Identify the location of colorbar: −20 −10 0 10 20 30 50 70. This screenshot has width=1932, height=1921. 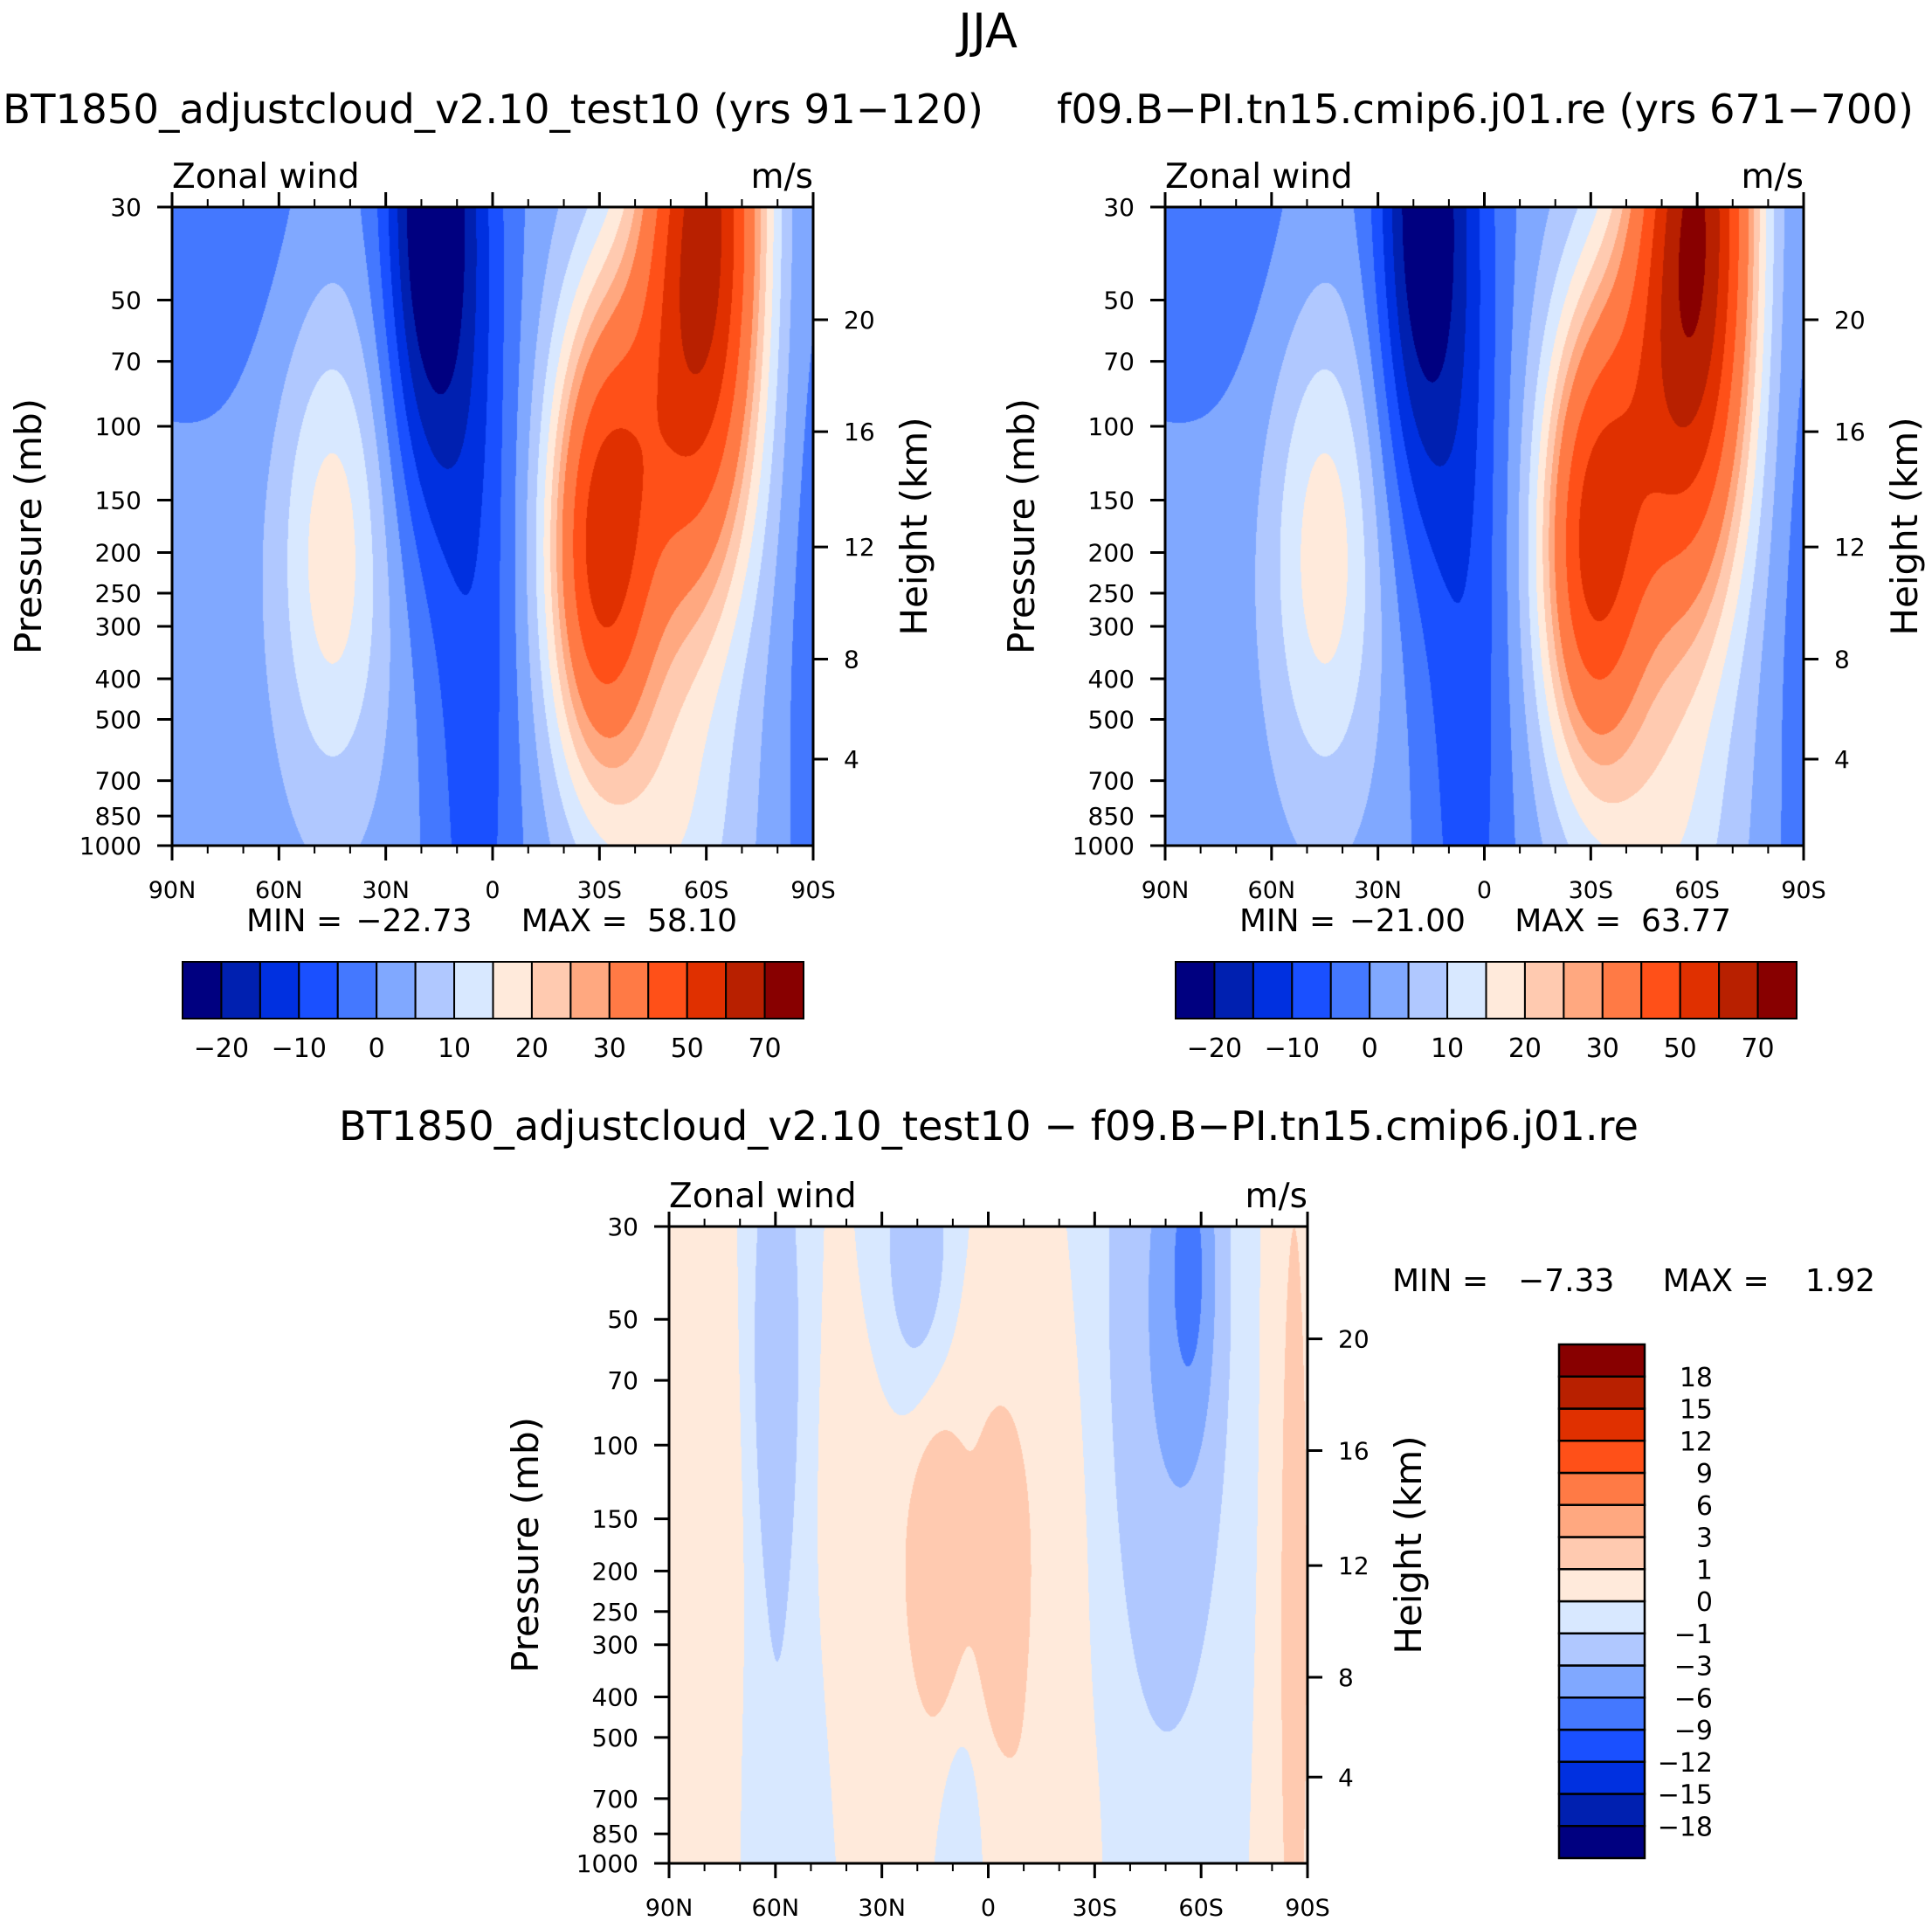
(1486, 1013).